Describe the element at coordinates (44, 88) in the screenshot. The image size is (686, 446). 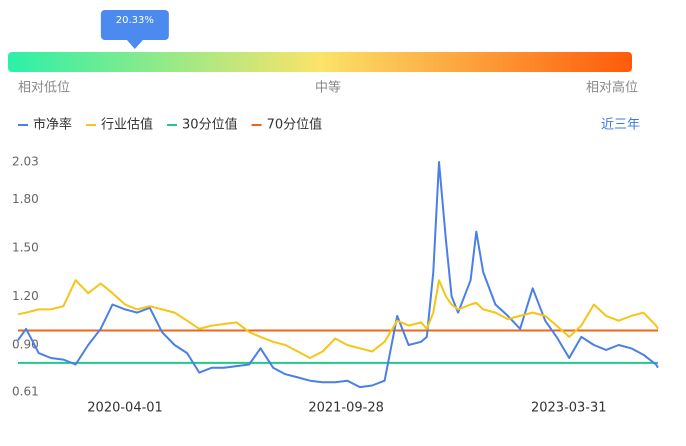
I see `gauge-low: 相对低位` at that location.